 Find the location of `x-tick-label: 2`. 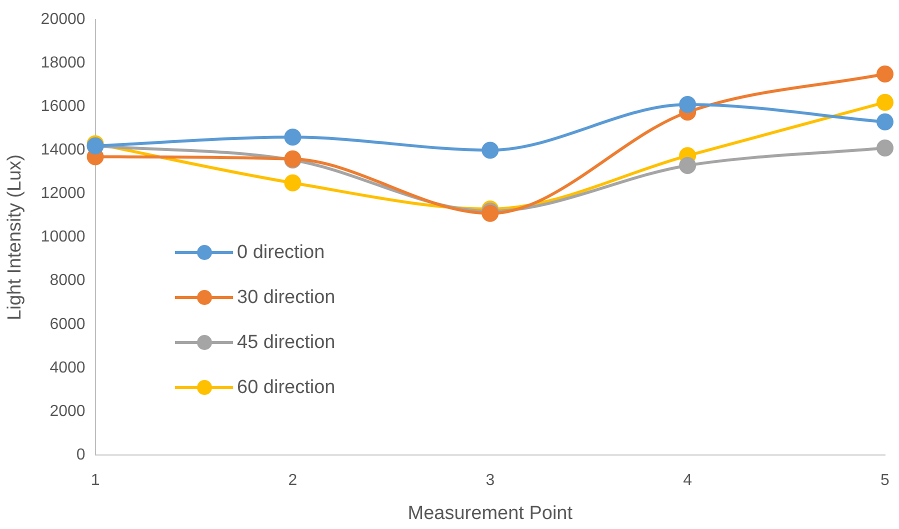

x-tick-label: 2 is located at coordinates (293, 481).